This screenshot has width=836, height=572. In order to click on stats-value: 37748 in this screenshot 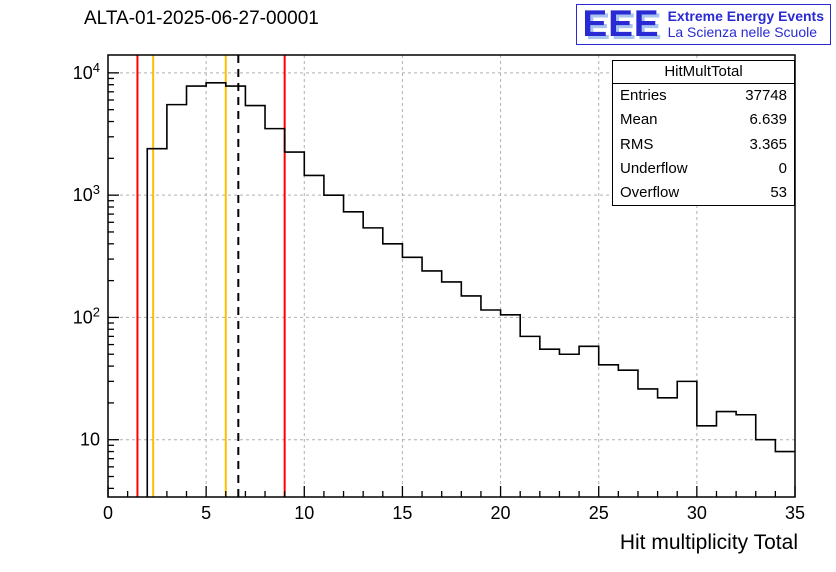, I will do `click(766, 95)`.